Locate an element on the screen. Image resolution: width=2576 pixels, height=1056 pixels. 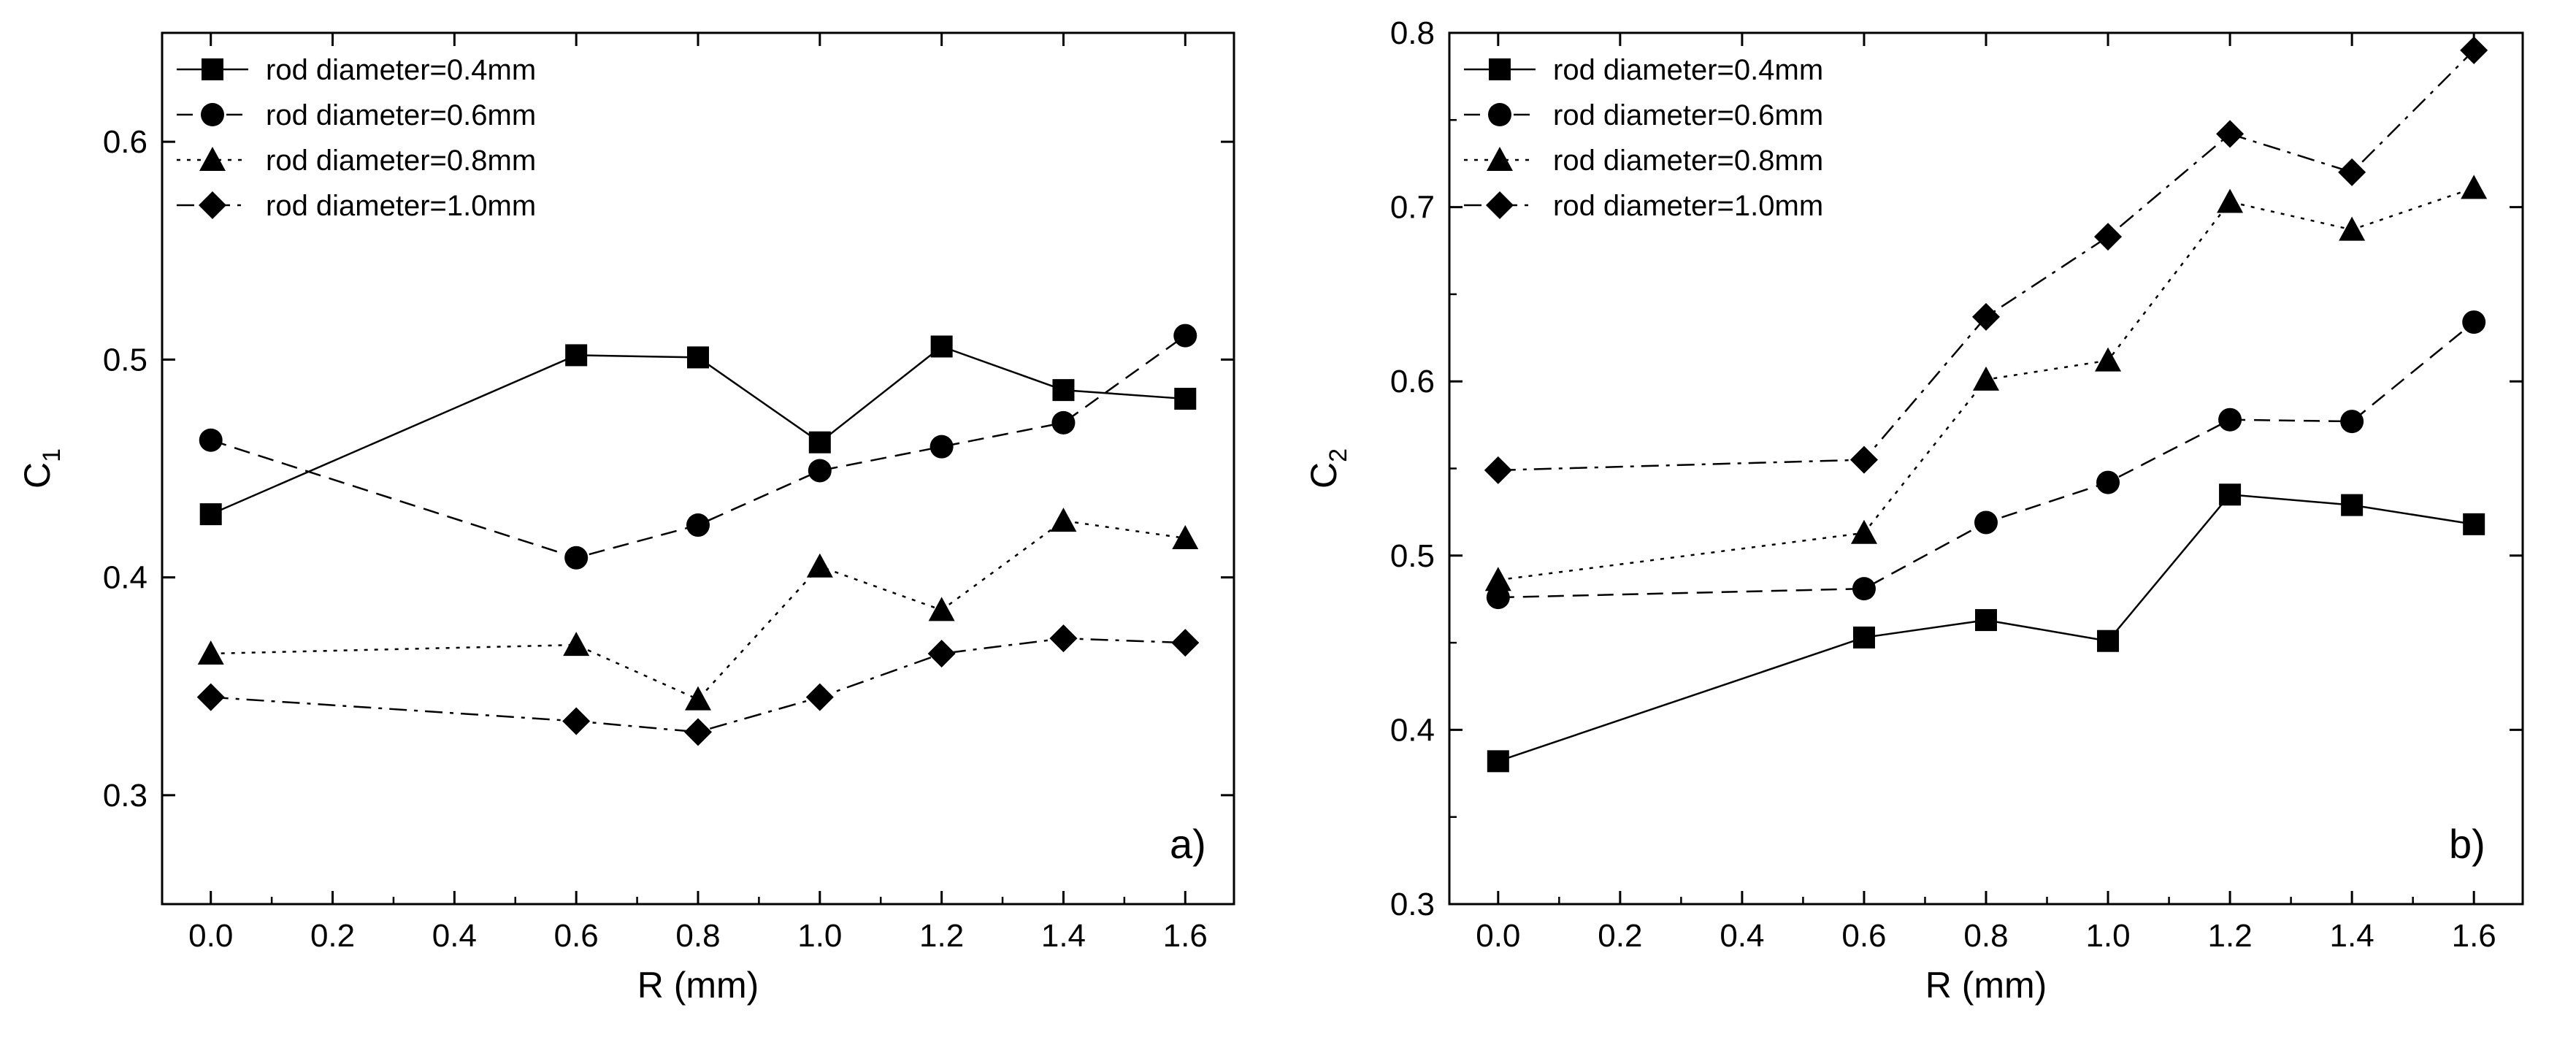
y-axis-title-subscript: 2 is located at coordinates (1338, 455).